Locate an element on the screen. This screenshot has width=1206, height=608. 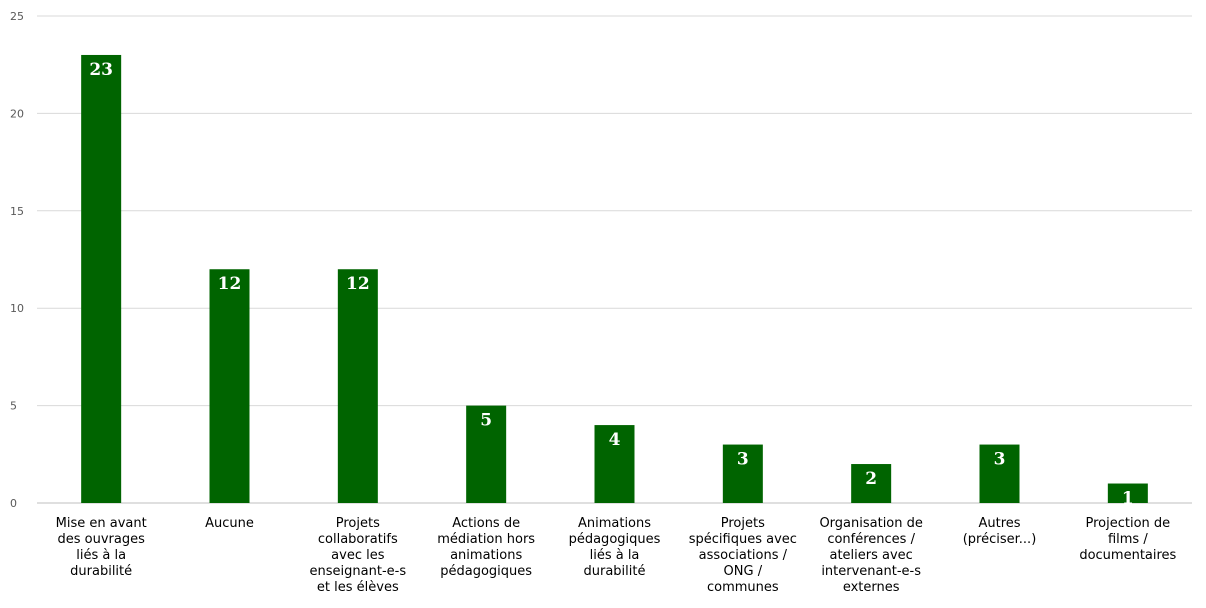
category-label: Autres (préciser...) is located at coordinates (1000, 531).